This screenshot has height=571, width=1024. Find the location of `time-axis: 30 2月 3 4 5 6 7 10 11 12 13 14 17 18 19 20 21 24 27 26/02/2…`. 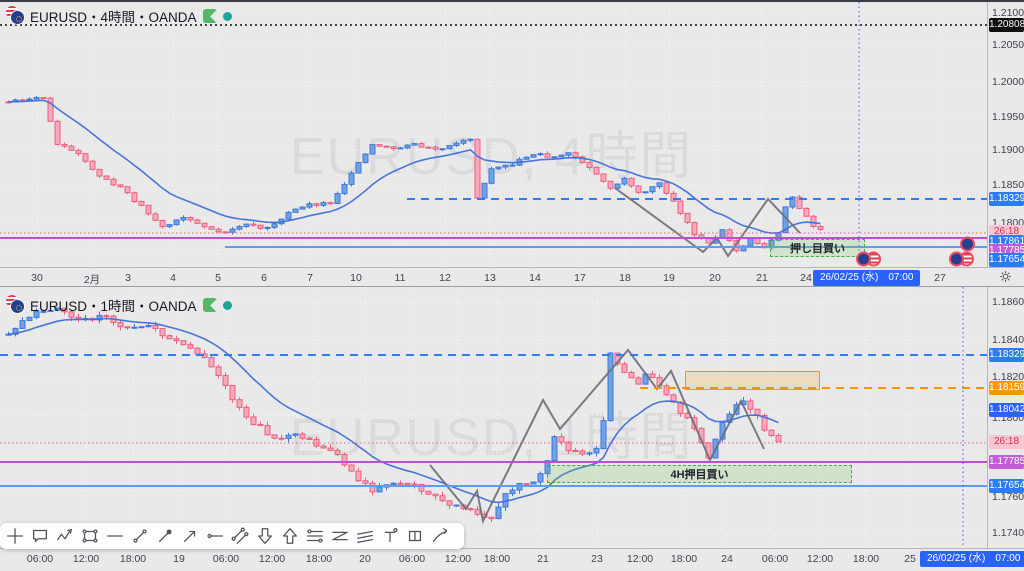

time-axis: 30 2月 3 4 5 6 7 10 11 12 13 14 17 18 19 20 21 24 27 26/02/2… is located at coordinates (512, 277).